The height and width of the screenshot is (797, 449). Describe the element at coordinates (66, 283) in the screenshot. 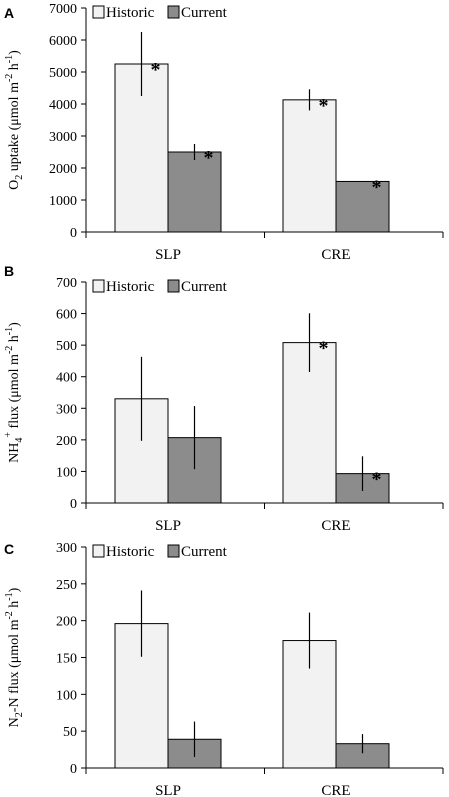

I see `y-tick-label: 700` at that location.